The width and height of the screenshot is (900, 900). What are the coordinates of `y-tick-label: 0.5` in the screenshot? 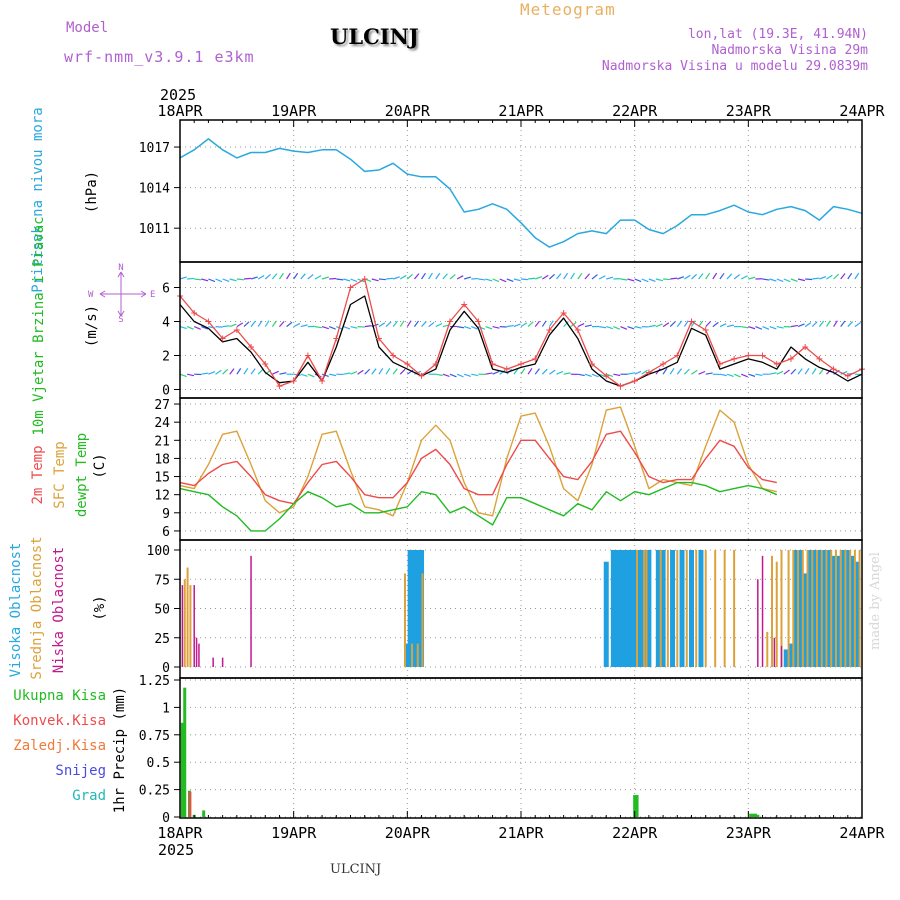 It's located at (158, 763).